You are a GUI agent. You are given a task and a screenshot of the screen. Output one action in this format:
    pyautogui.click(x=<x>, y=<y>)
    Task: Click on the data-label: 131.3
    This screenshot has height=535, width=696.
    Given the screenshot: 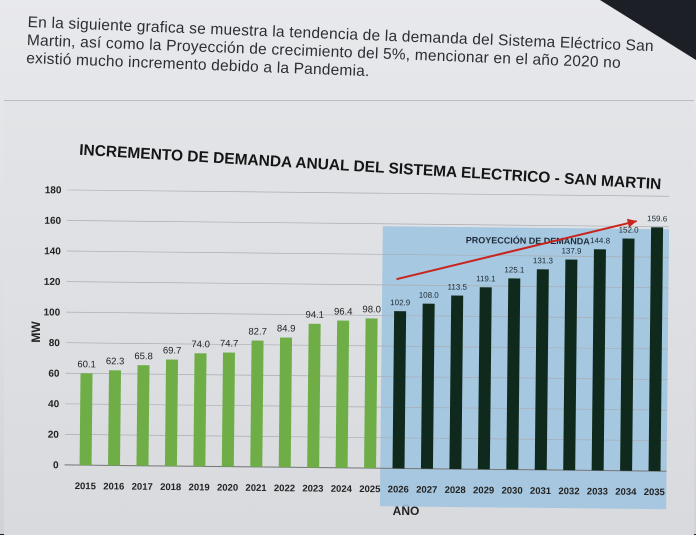 What is the action you would take?
    pyautogui.click(x=543, y=260)
    